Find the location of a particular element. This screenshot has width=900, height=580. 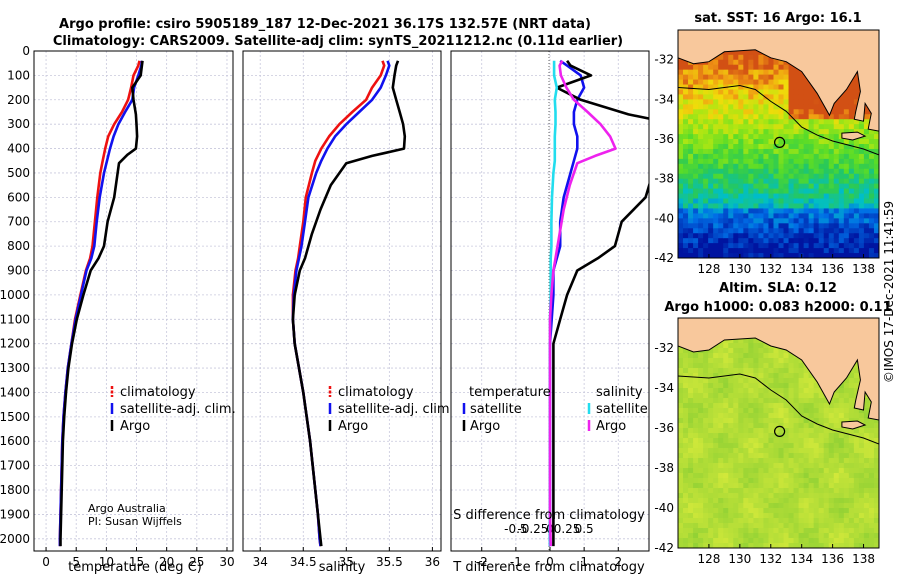

latitude-tick-label: -34 is located at coordinates (664, 99).